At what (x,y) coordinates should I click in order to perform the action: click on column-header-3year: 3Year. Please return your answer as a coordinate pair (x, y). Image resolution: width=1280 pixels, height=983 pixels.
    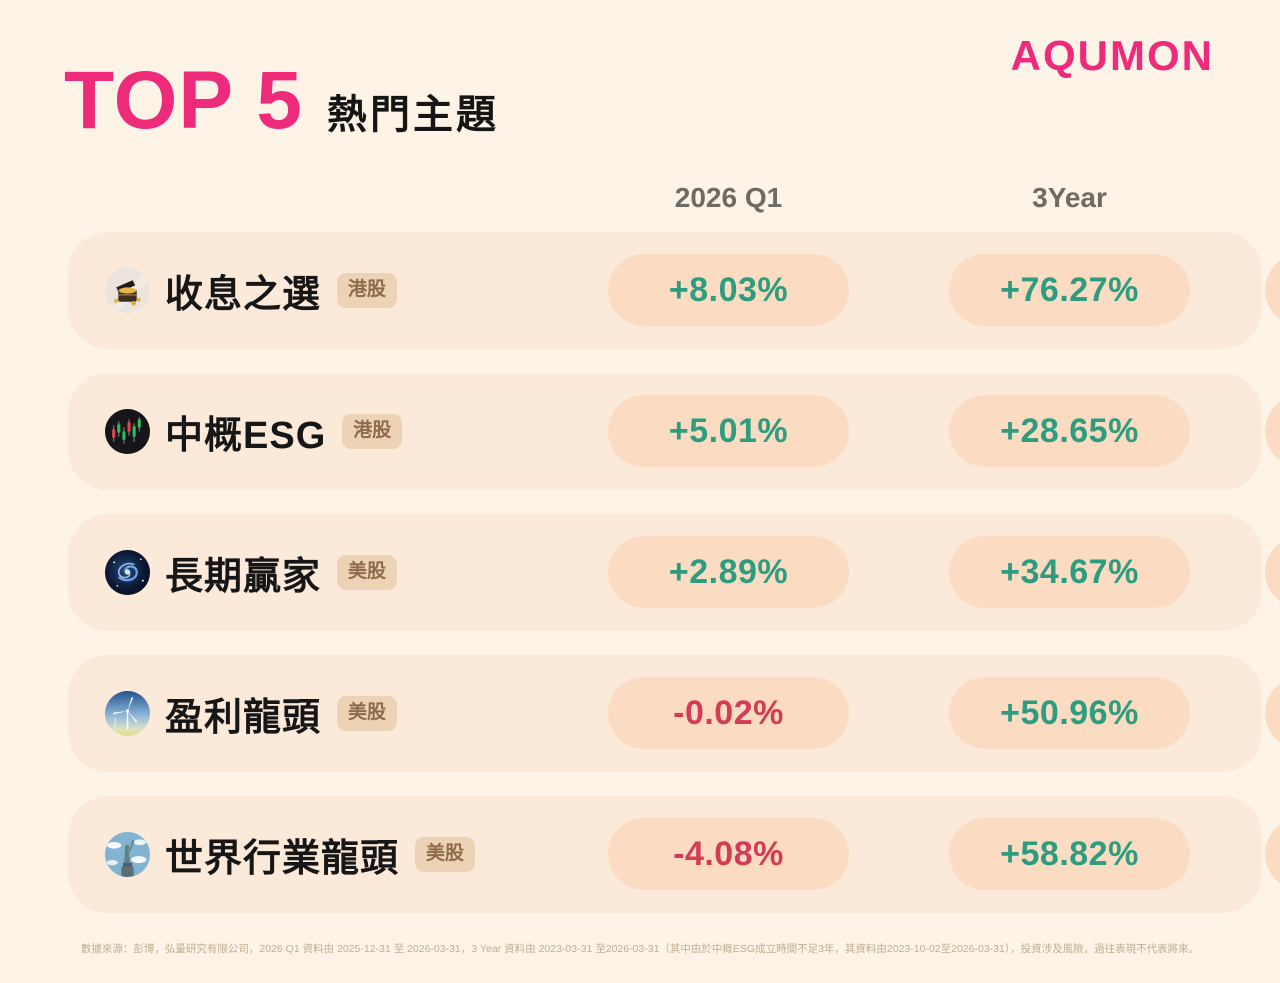
    Looking at the image, I should click on (1069, 197).